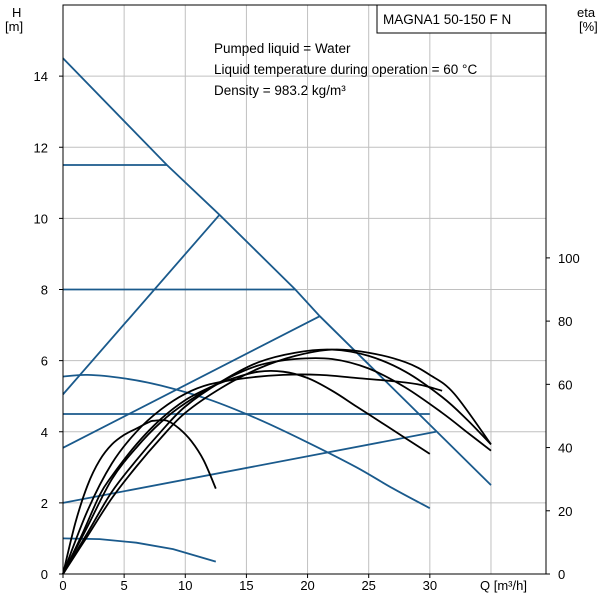 The image size is (608, 601). What do you see at coordinates (586, 12) in the screenshot?
I see `y-right-label-line1: eta` at bounding box center [586, 12].